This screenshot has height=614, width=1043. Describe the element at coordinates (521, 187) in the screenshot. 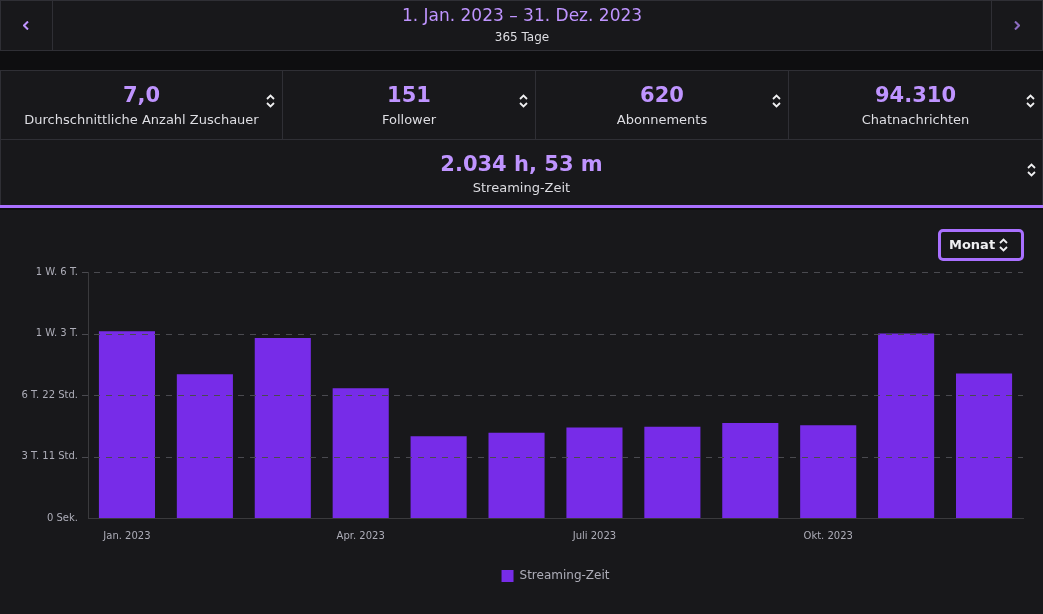

I see `text: Streaming-Zeit` at that location.